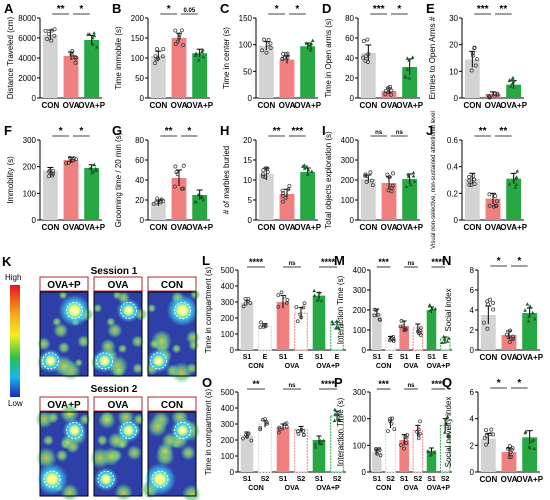 The image size is (550, 500). I want to click on pair-label: S1, so click(404, 357).